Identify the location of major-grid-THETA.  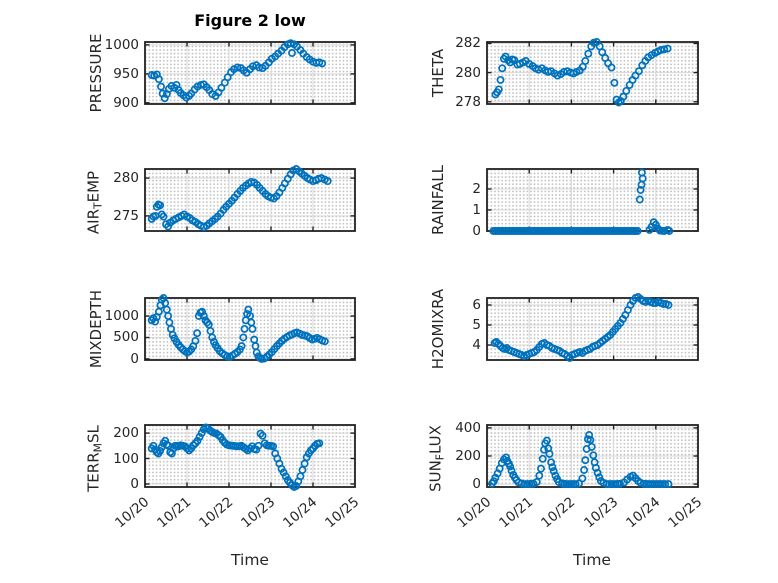
(592, 73).